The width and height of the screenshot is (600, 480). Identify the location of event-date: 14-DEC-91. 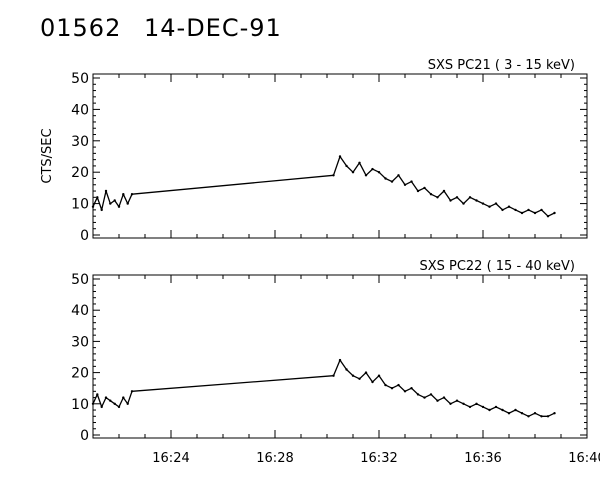
(213, 28).